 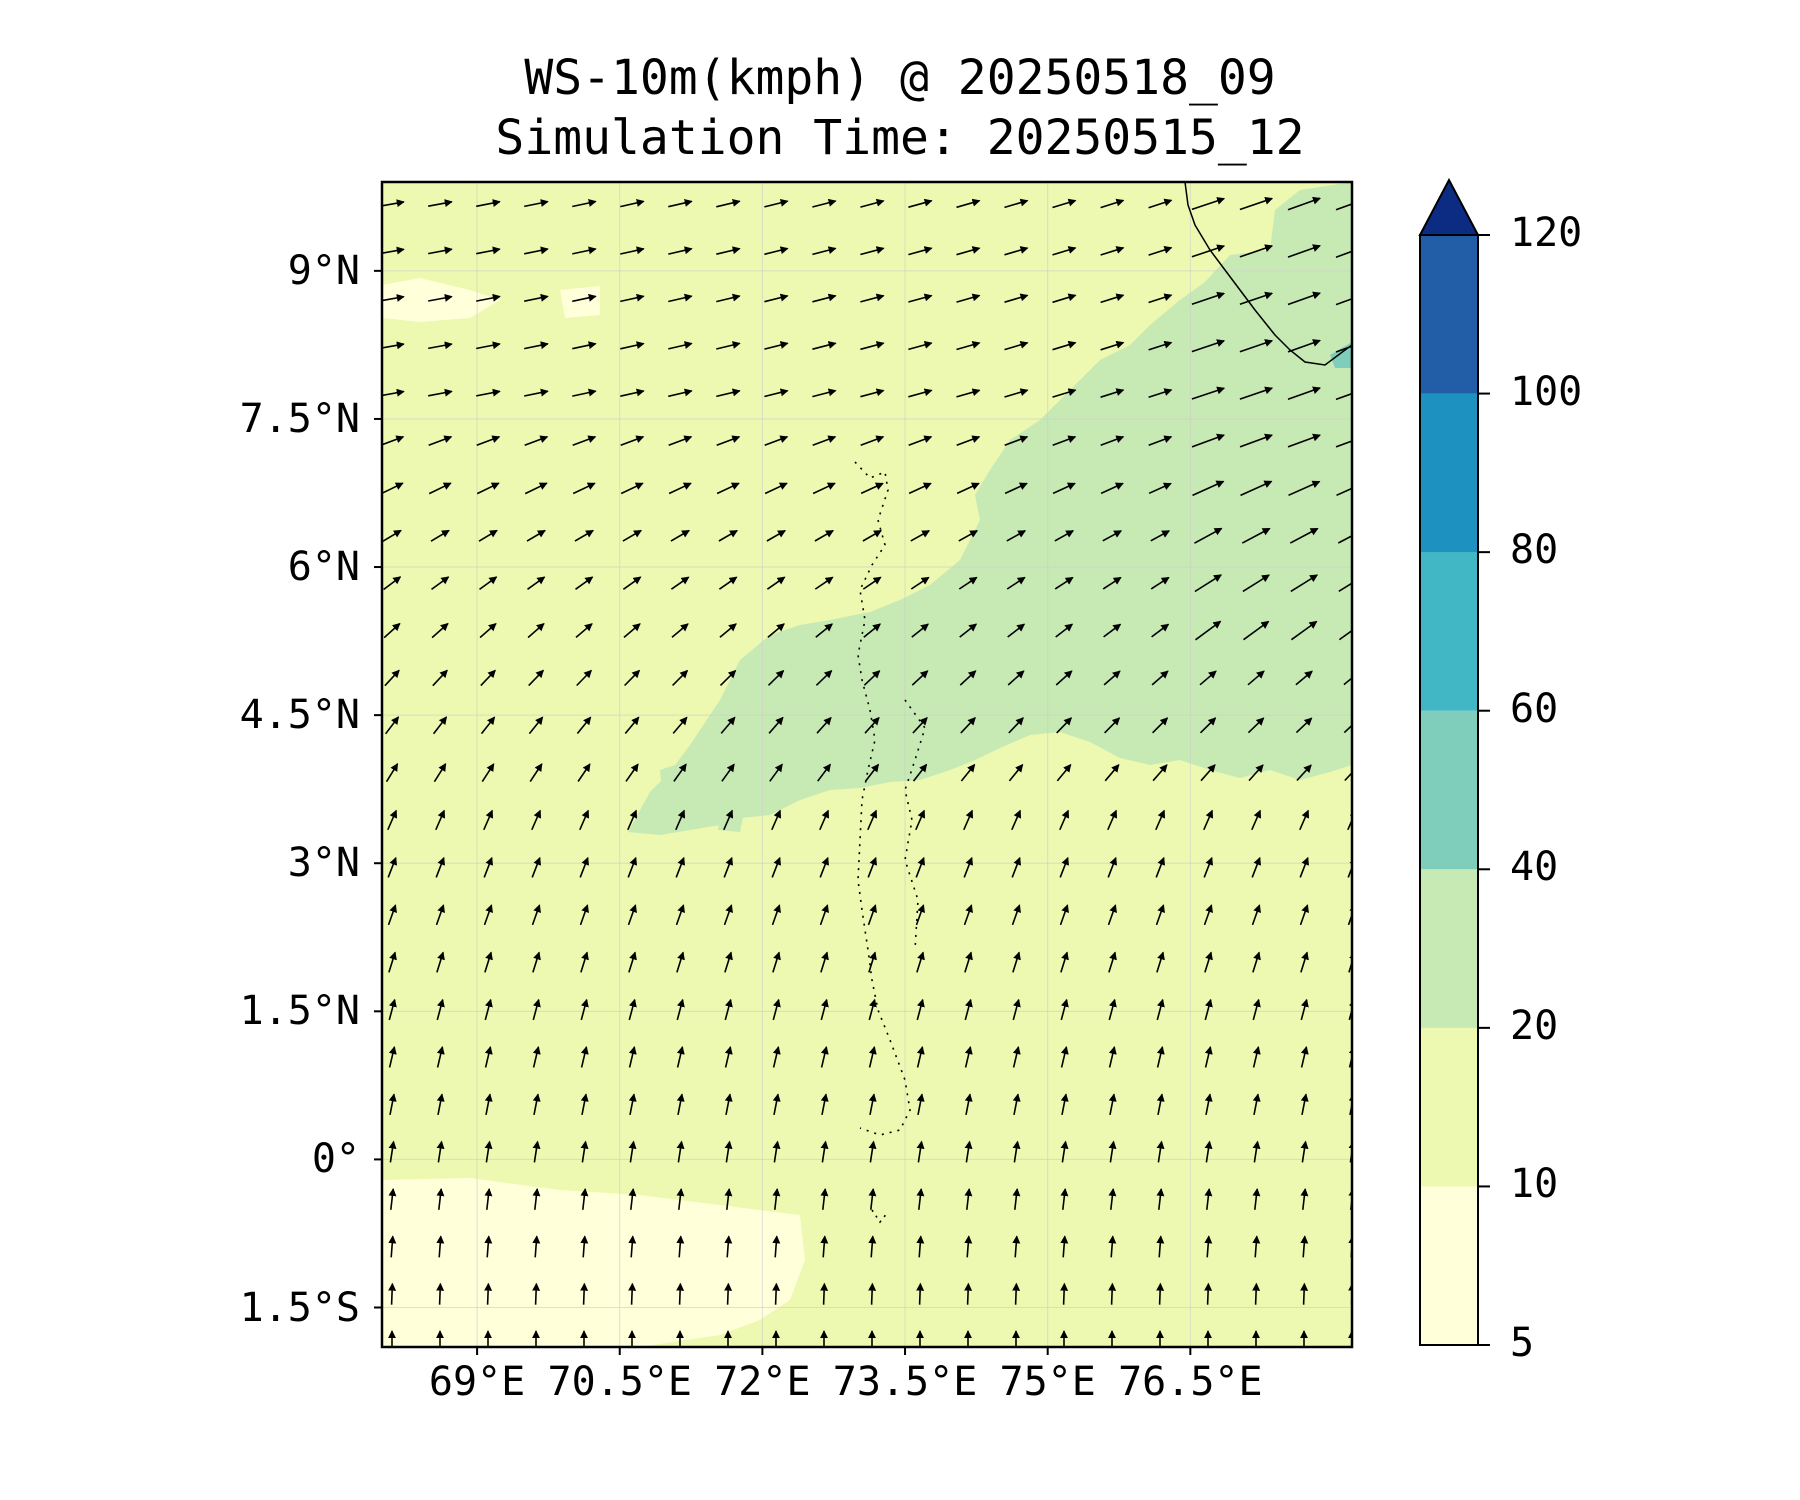 I want to click on lon-tick-label: 73.5°E, so click(x=905, y=1382).